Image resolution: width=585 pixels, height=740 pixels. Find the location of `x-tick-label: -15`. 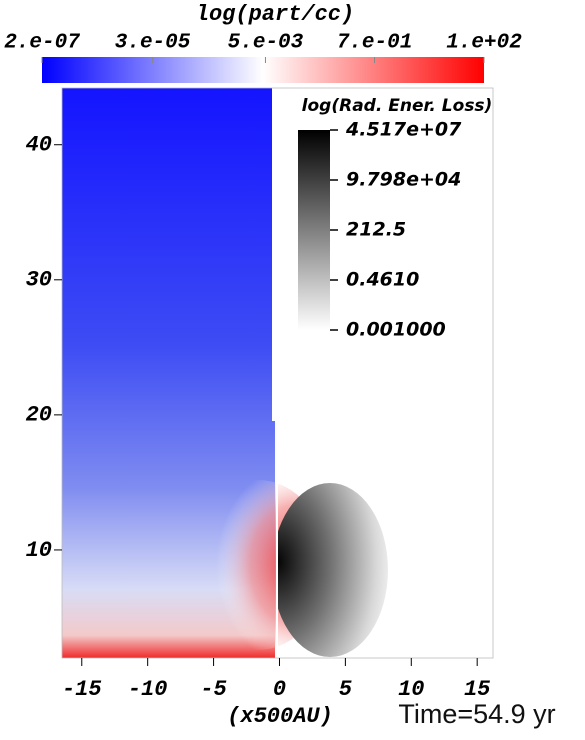

x-tick-label: -15 is located at coordinates (82, 689).